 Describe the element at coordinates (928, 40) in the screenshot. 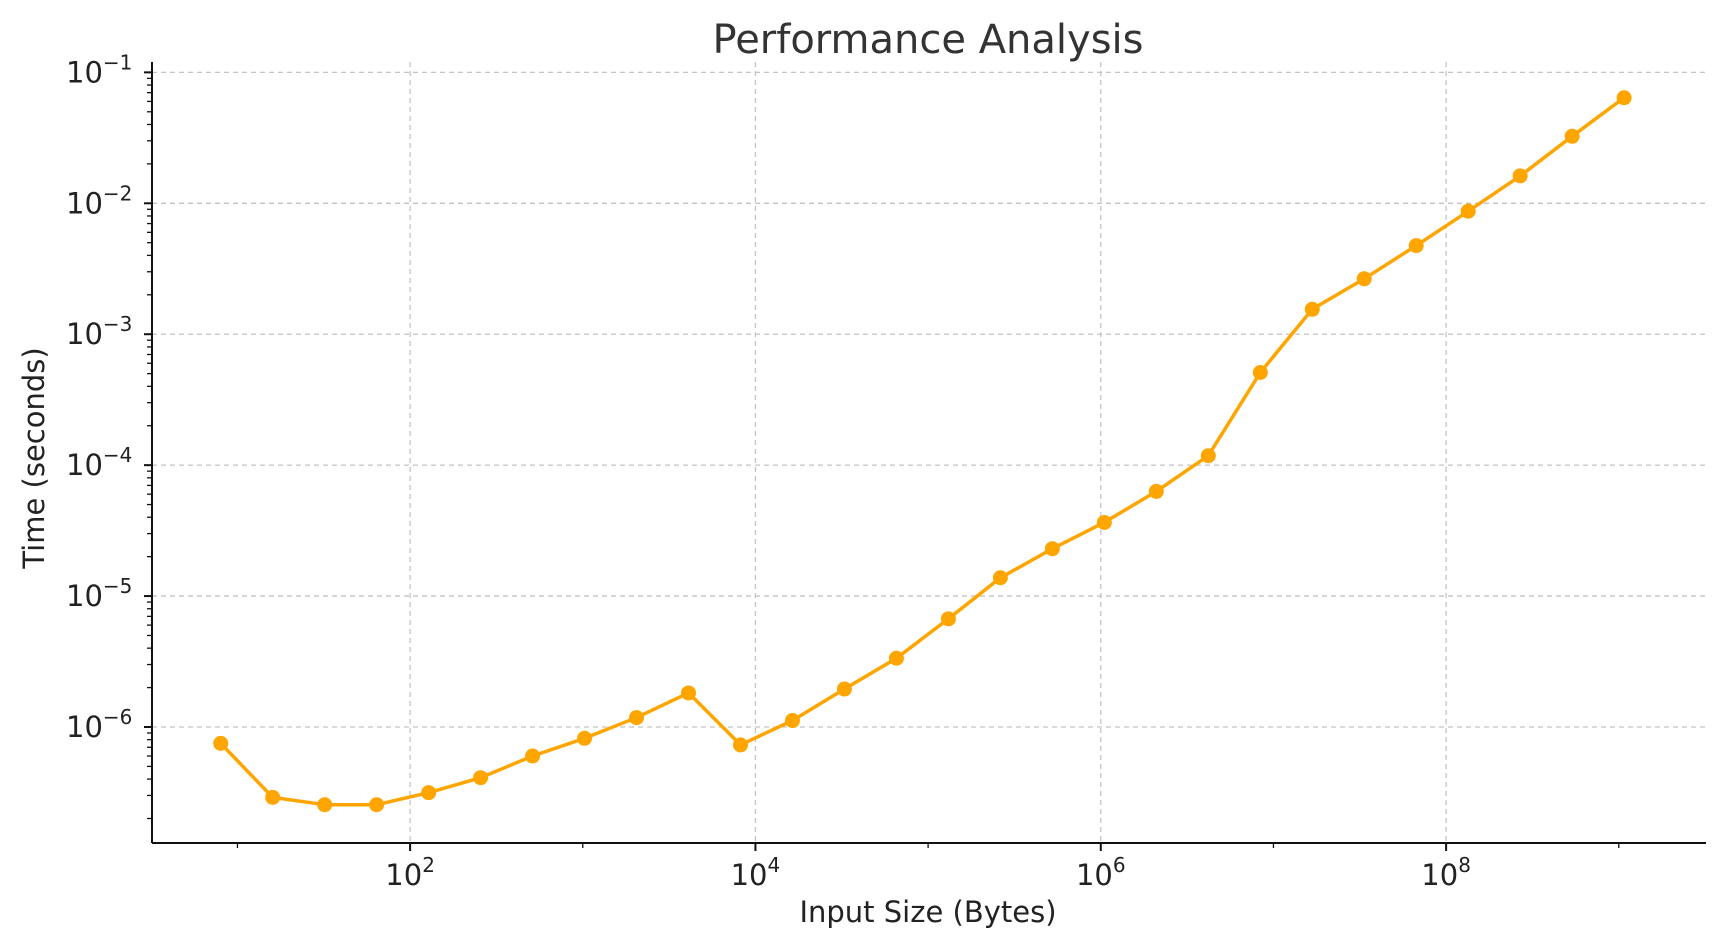

I see `chart-title: Performance Analysis` at that location.